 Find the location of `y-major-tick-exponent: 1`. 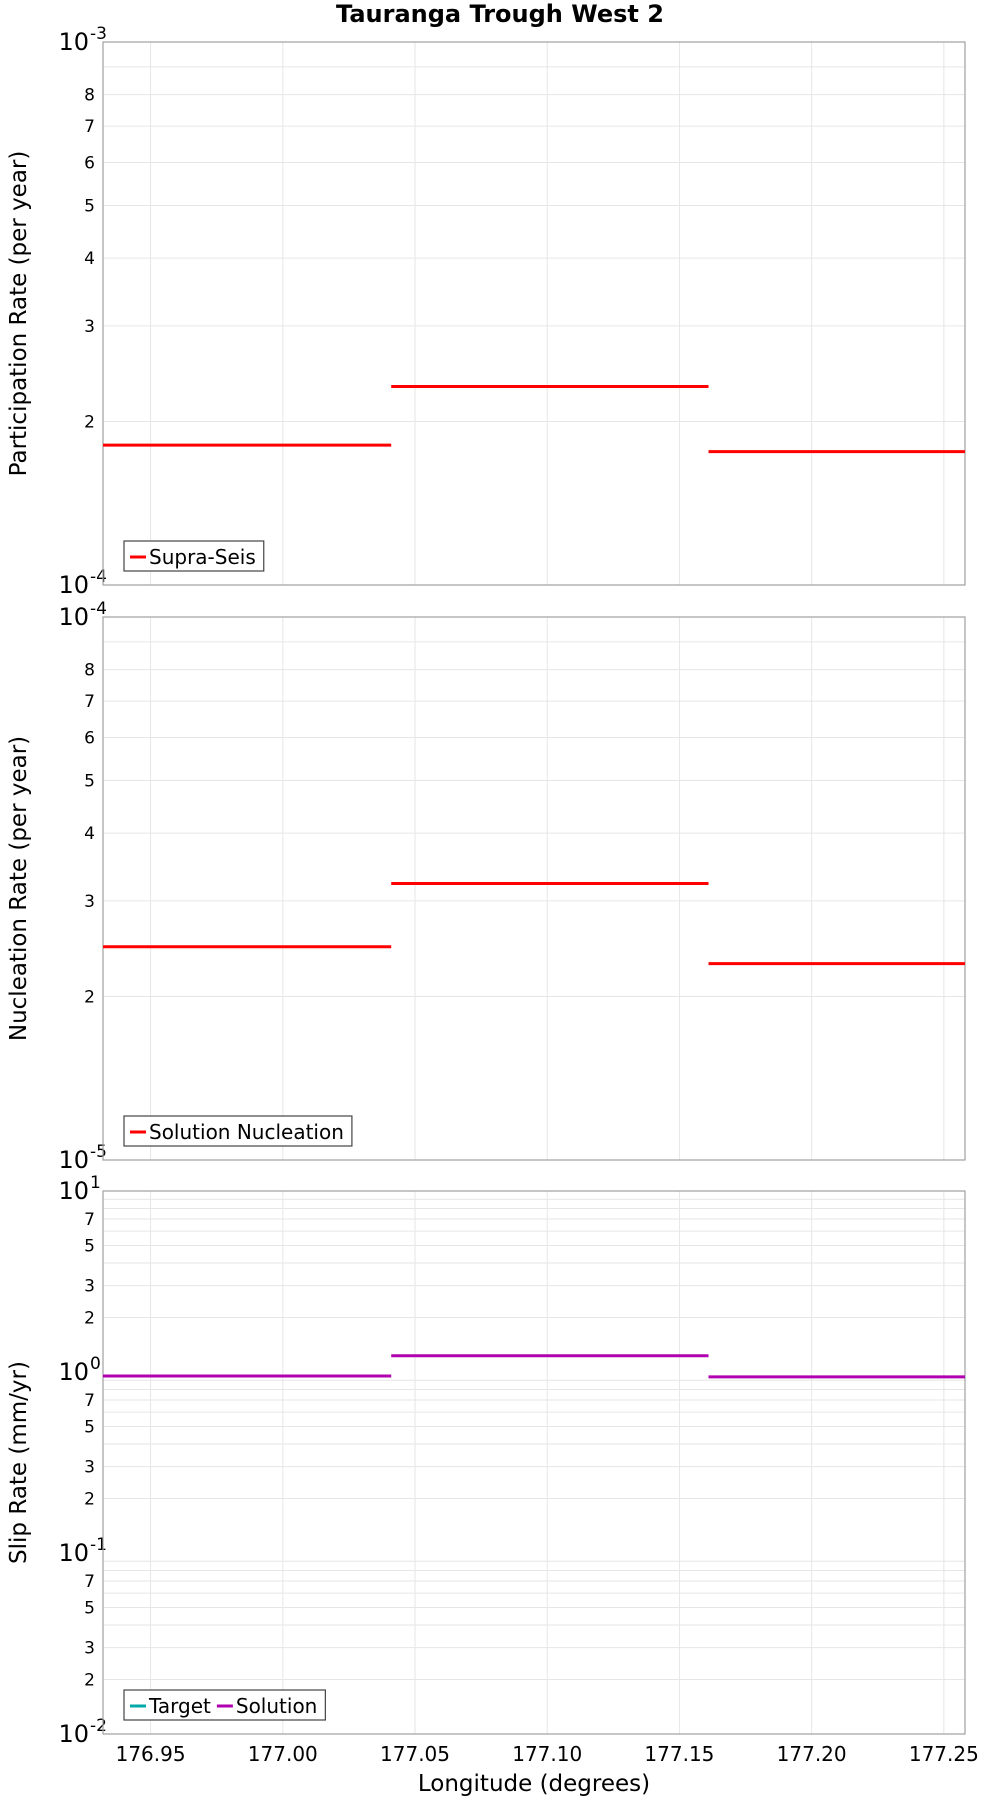

y-major-tick-exponent: 1 is located at coordinates (95, 1183).